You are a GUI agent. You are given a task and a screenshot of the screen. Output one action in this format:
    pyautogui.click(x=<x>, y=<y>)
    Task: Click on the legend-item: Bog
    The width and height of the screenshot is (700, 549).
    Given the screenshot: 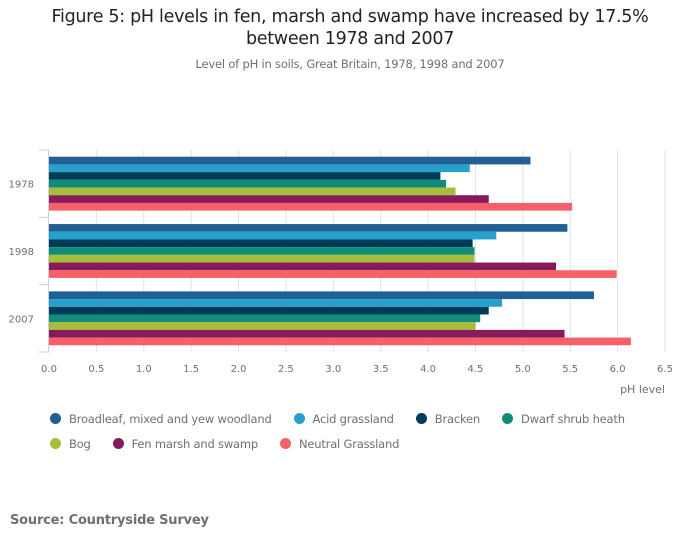 What is the action you would take?
    pyautogui.click(x=70, y=444)
    